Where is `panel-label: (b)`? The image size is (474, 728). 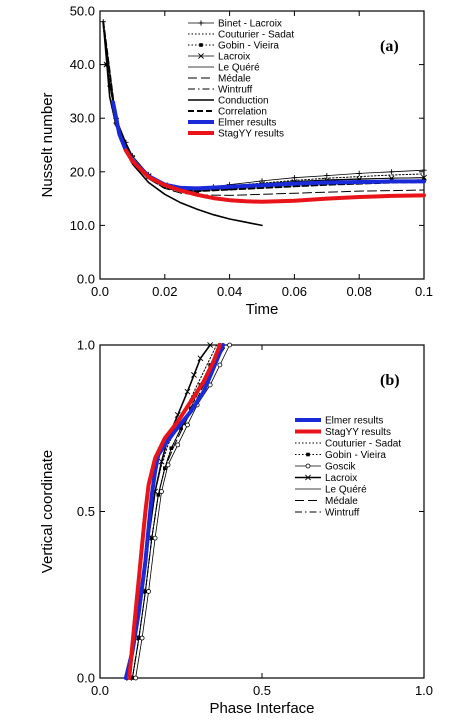 panel-label: (b) is located at coordinates (390, 380).